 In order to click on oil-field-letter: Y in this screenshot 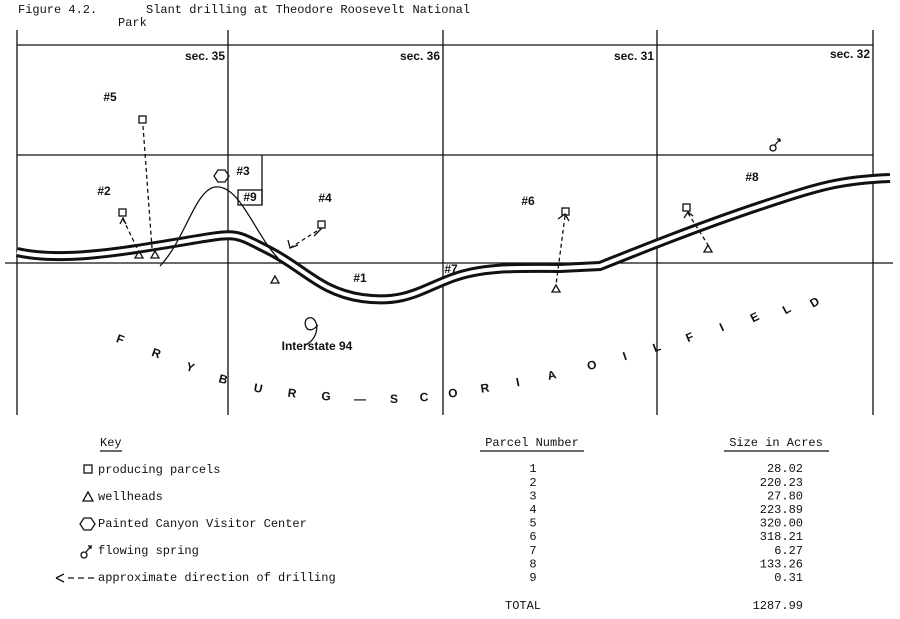, I will do `click(190, 367)`.